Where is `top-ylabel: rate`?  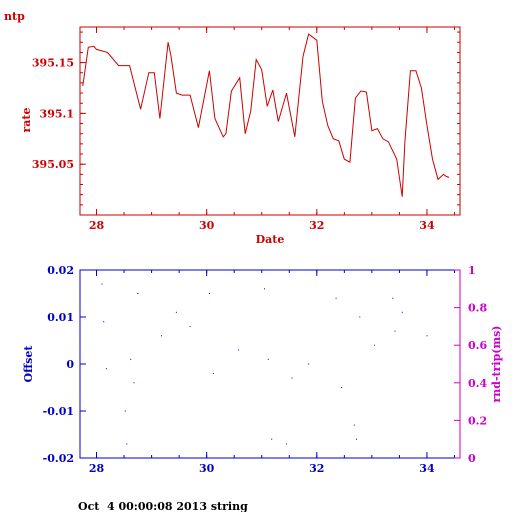
top-ylabel: rate is located at coordinates (26, 119).